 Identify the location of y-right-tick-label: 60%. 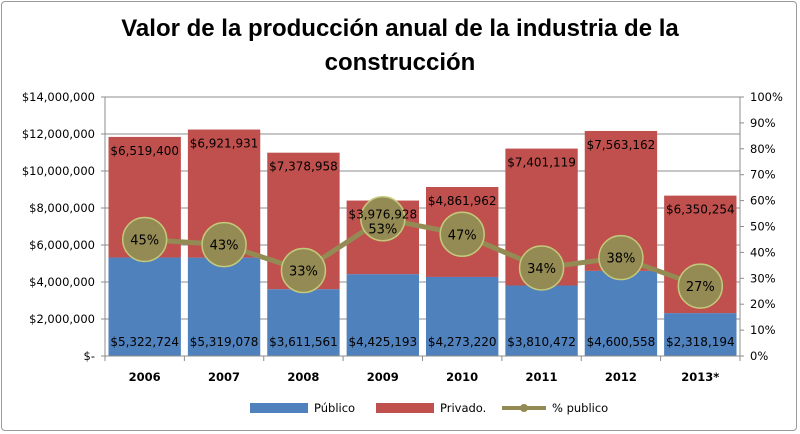
(763, 201).